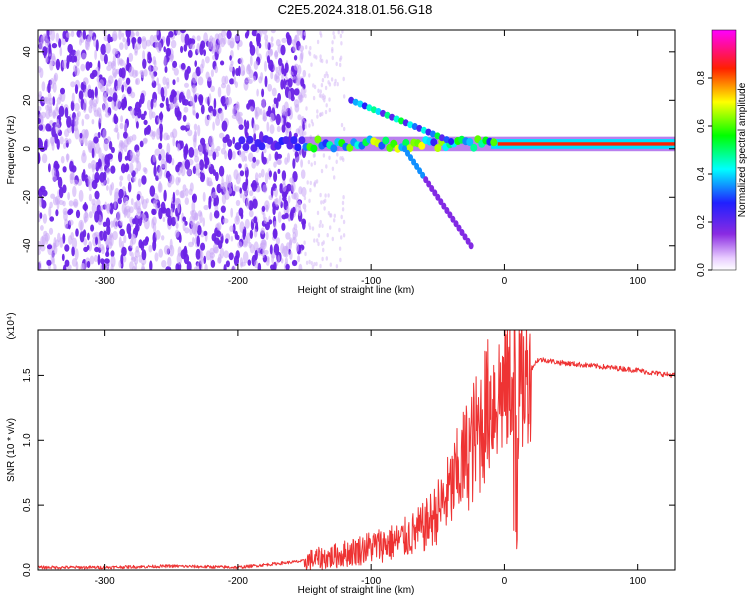 The width and height of the screenshot is (750, 600). I want to click on spectrogram-xlabel: Height of straight line (km), so click(356, 290).